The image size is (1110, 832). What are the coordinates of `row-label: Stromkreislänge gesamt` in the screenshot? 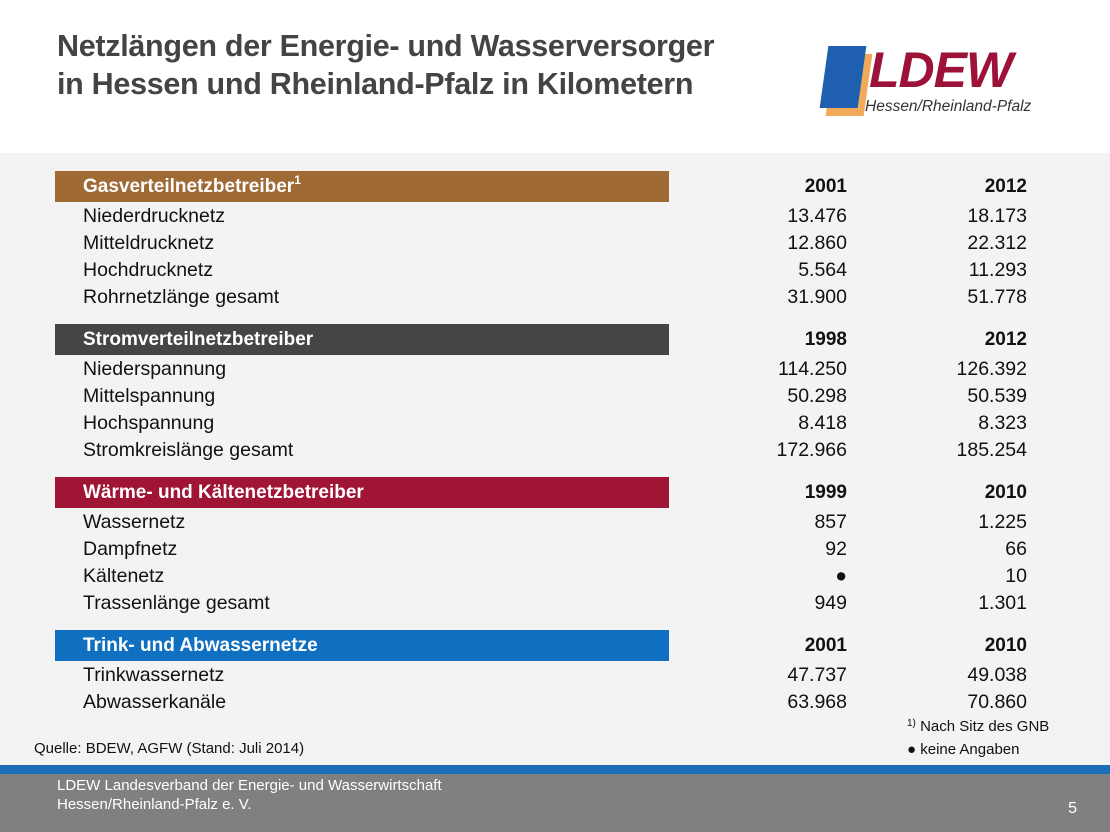 It's located at (188, 450).